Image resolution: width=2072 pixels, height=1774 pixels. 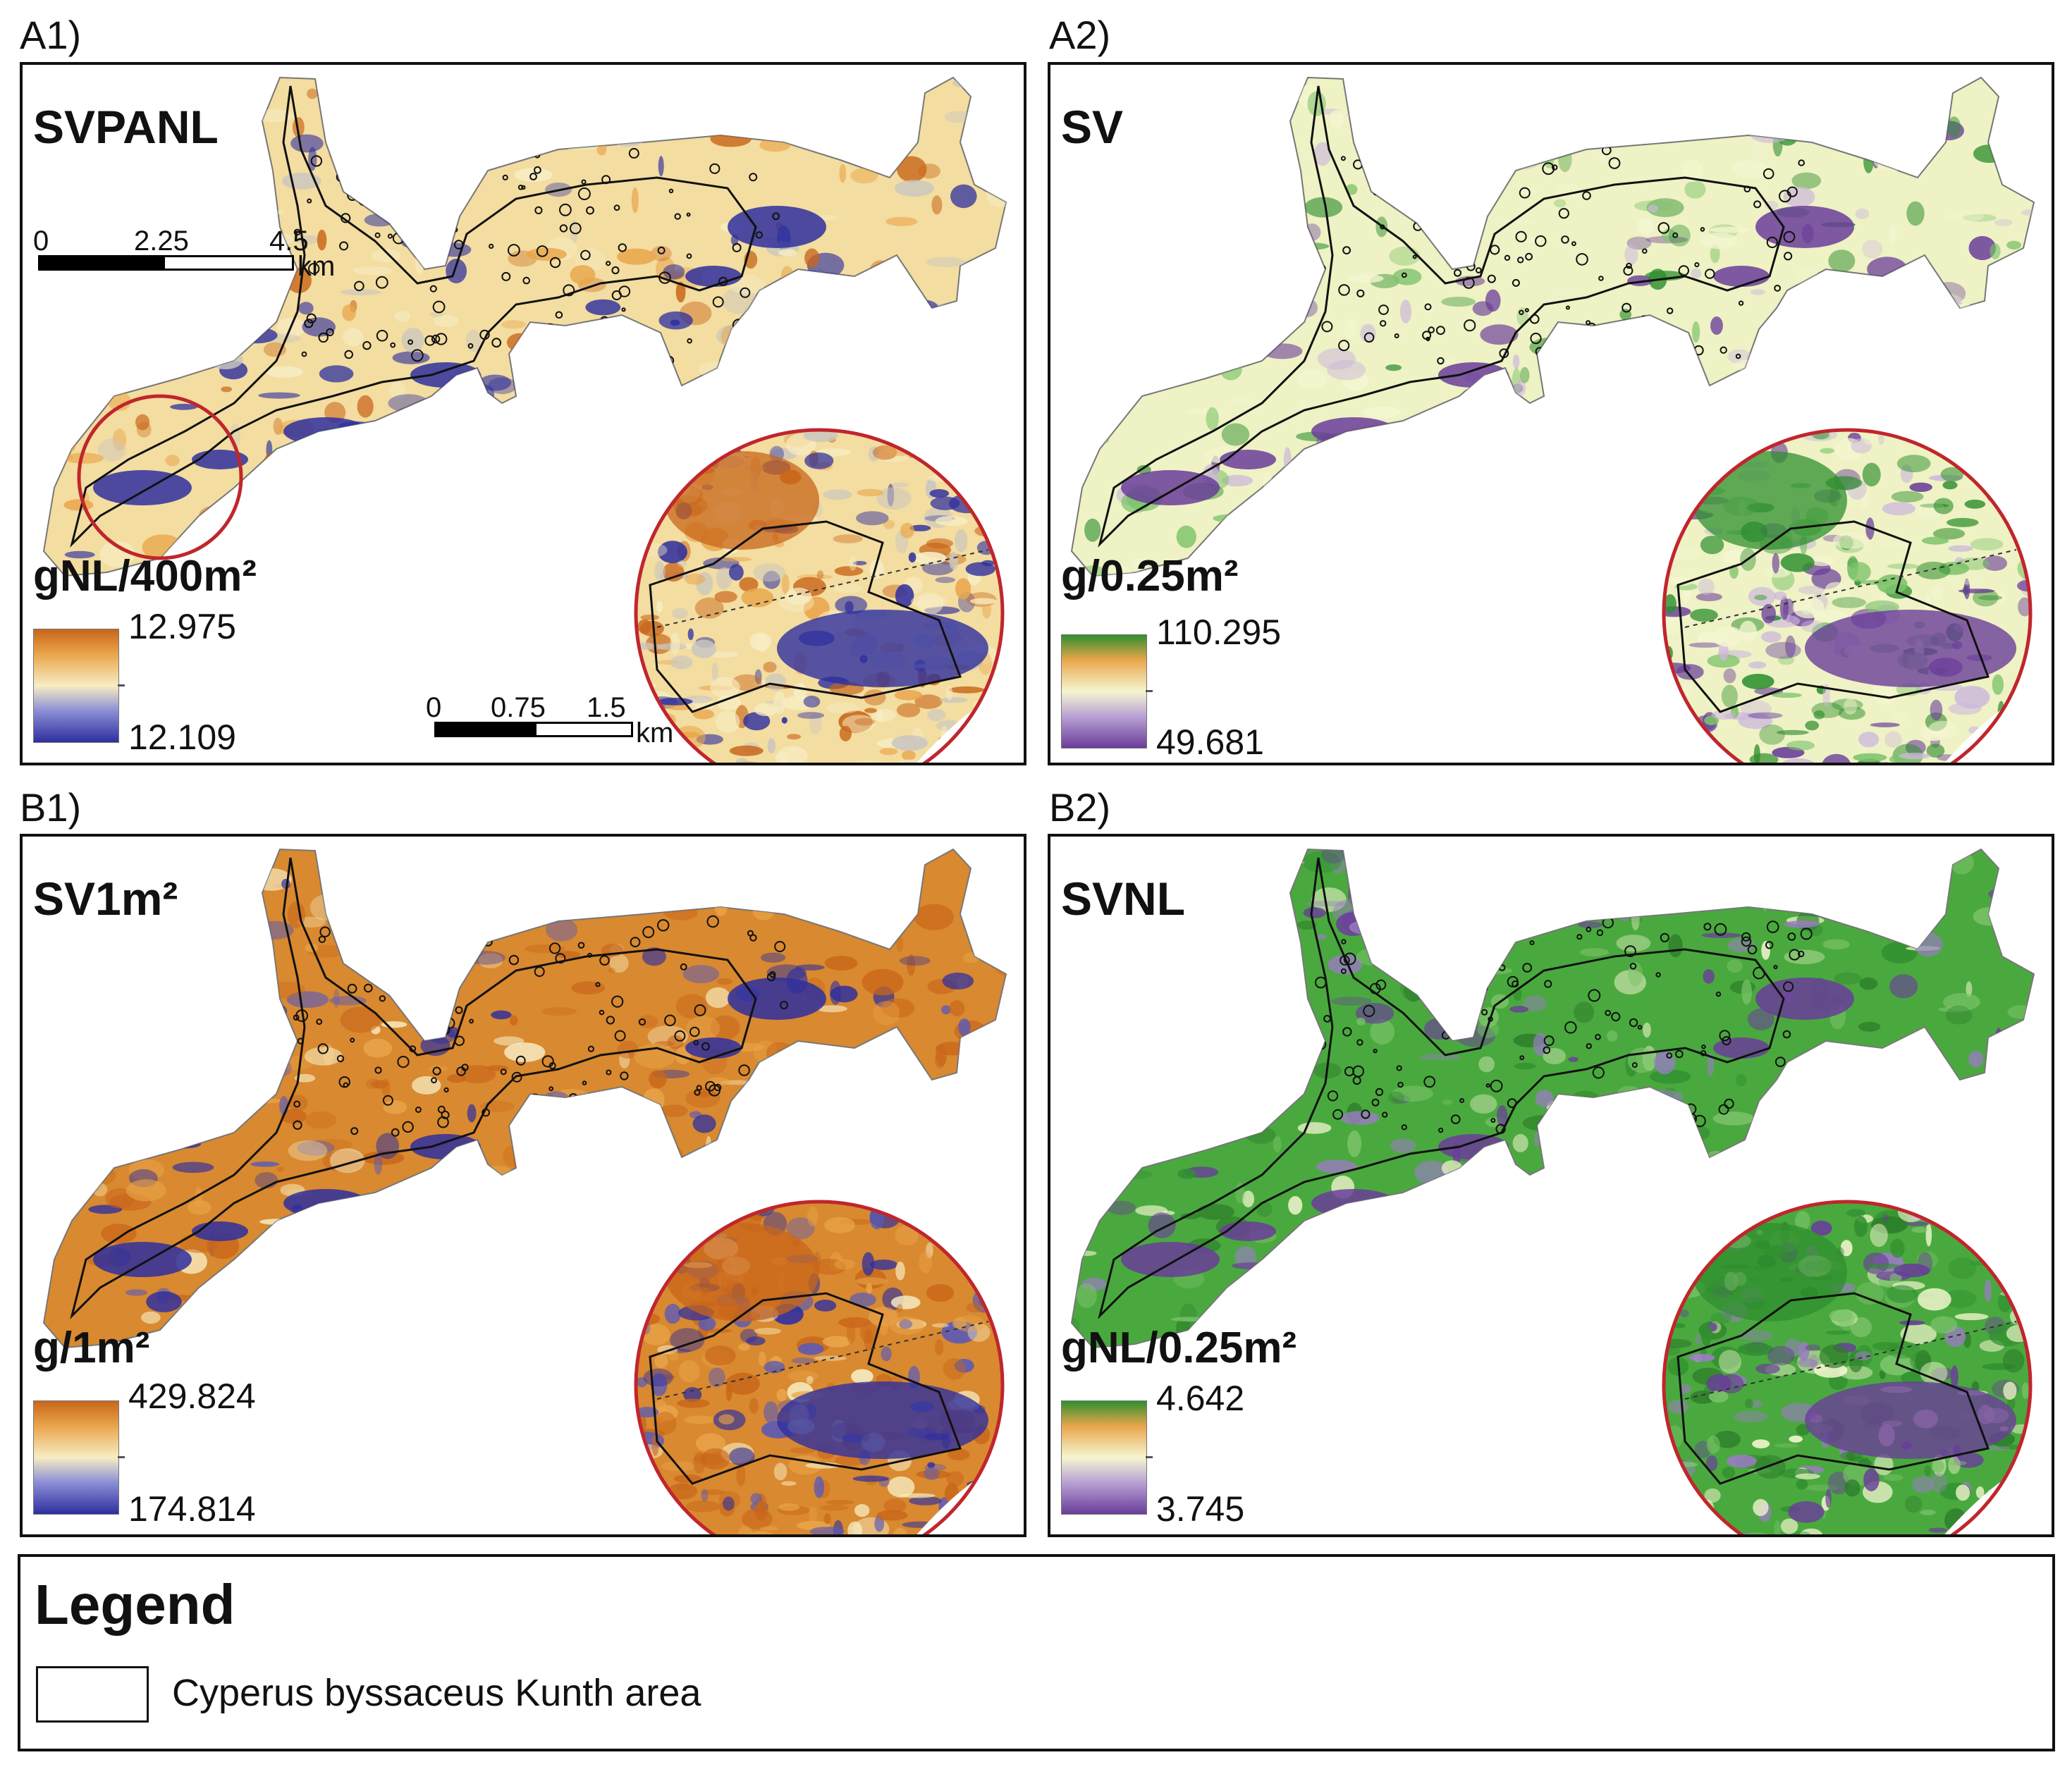 What do you see at coordinates (289, 241) in the screenshot?
I see `scale-label-max: 4.5` at bounding box center [289, 241].